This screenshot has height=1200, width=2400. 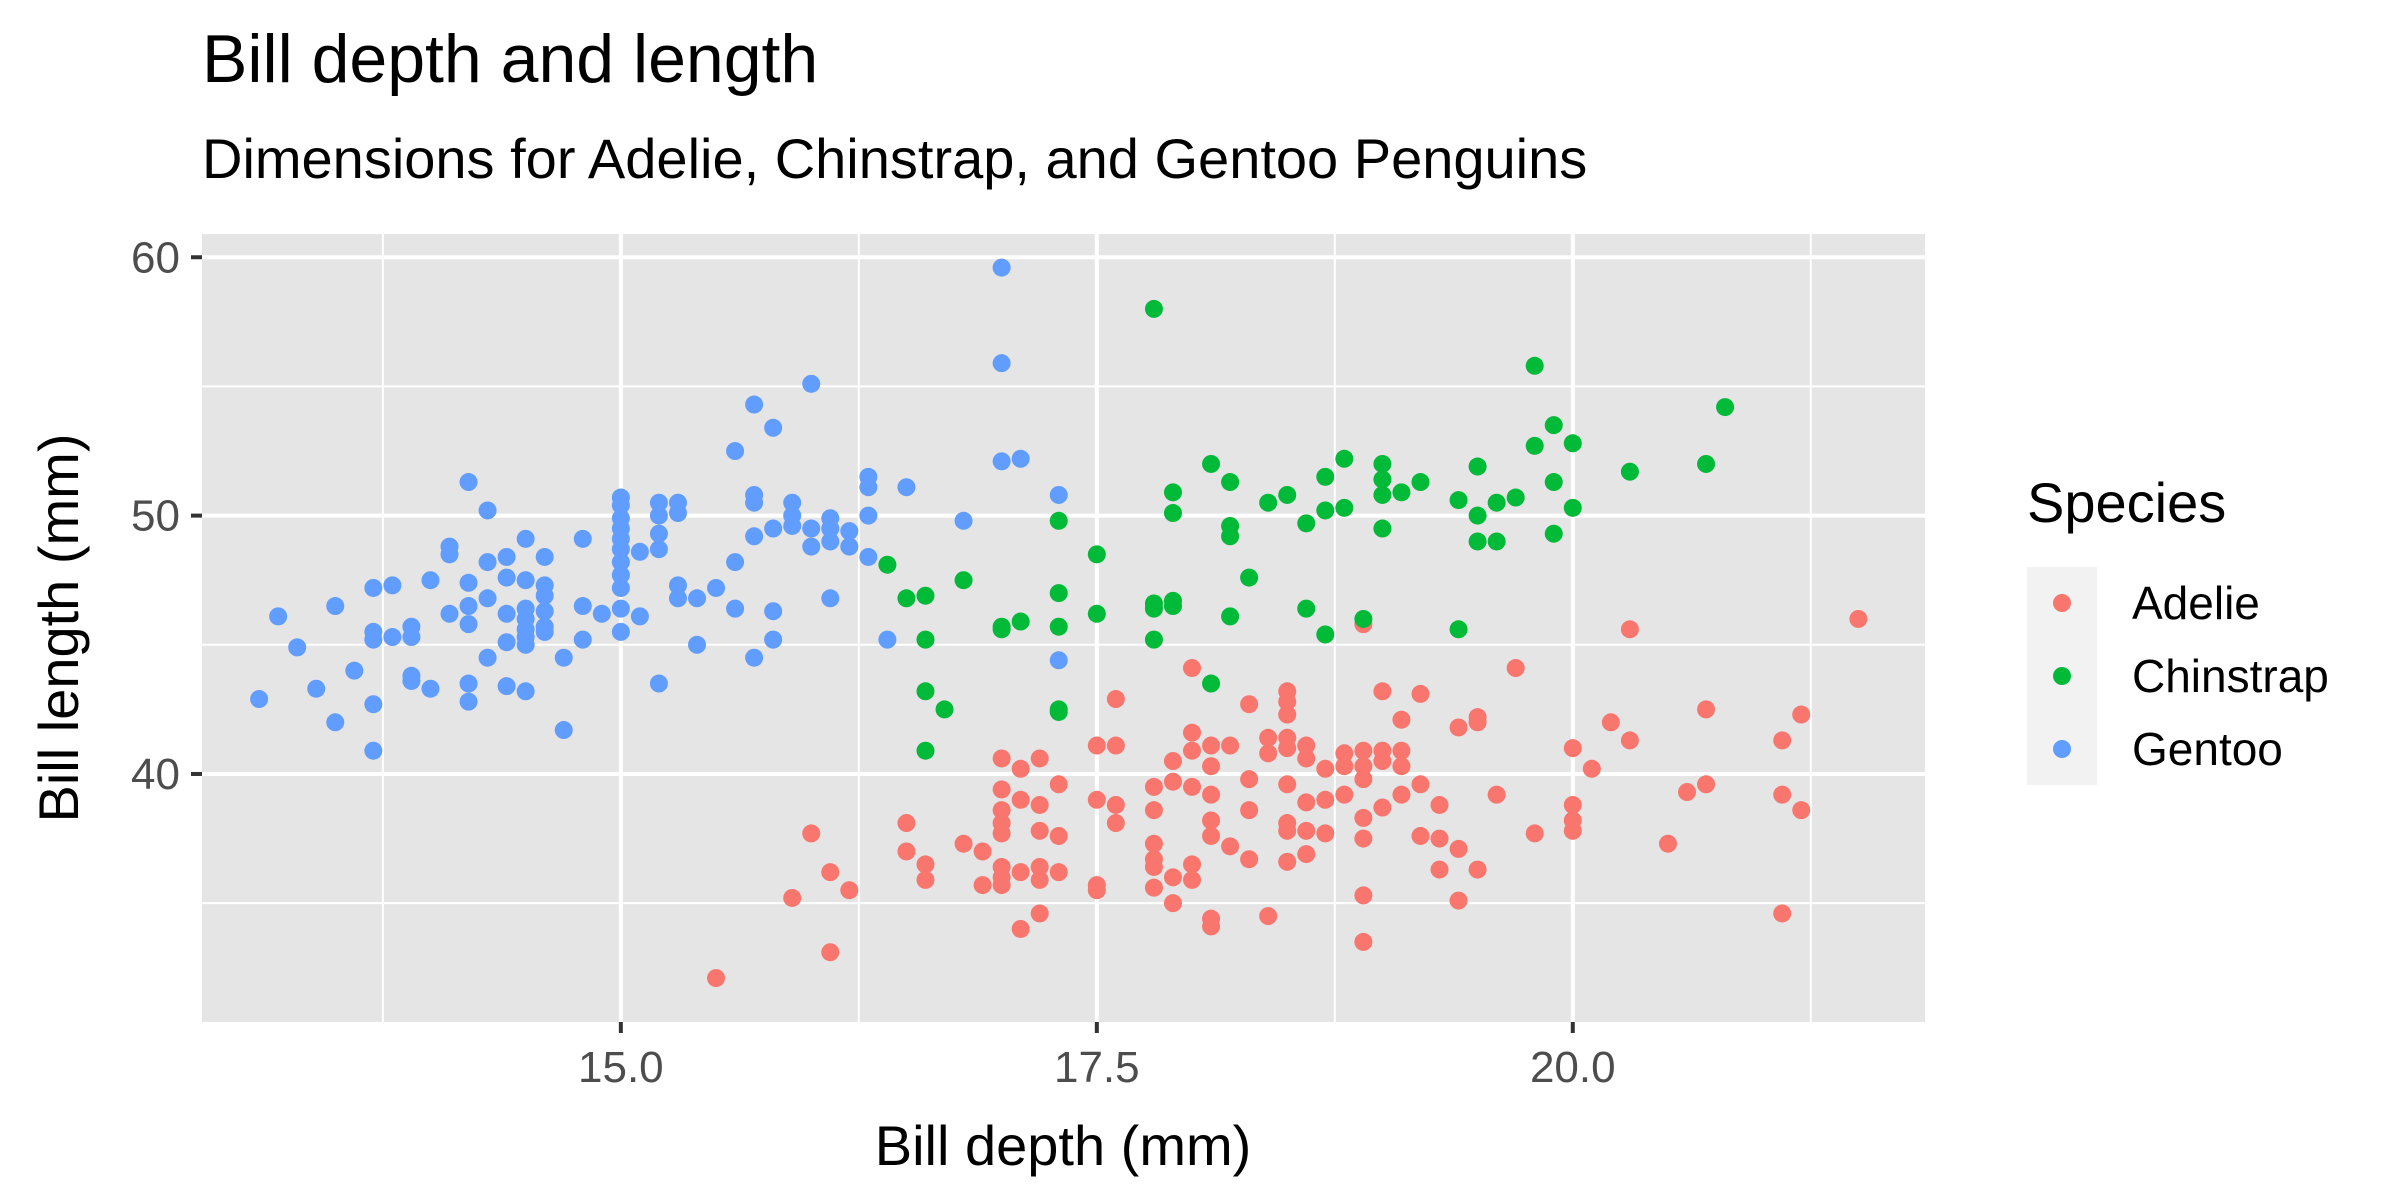 What do you see at coordinates (2062, 749) in the screenshot?
I see `legend-key-gentoo` at bounding box center [2062, 749].